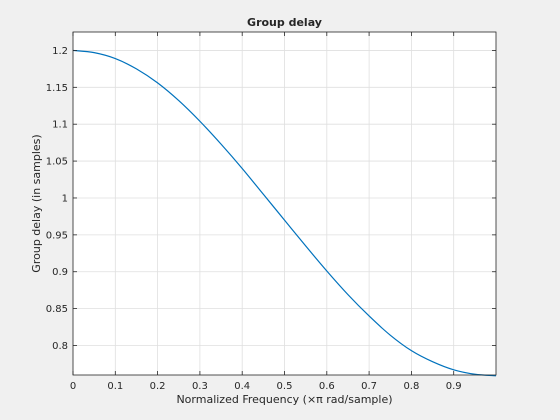 The height and width of the screenshot is (420, 560). Describe the element at coordinates (73, 386) in the screenshot. I see `x-tick-label: 0` at that location.